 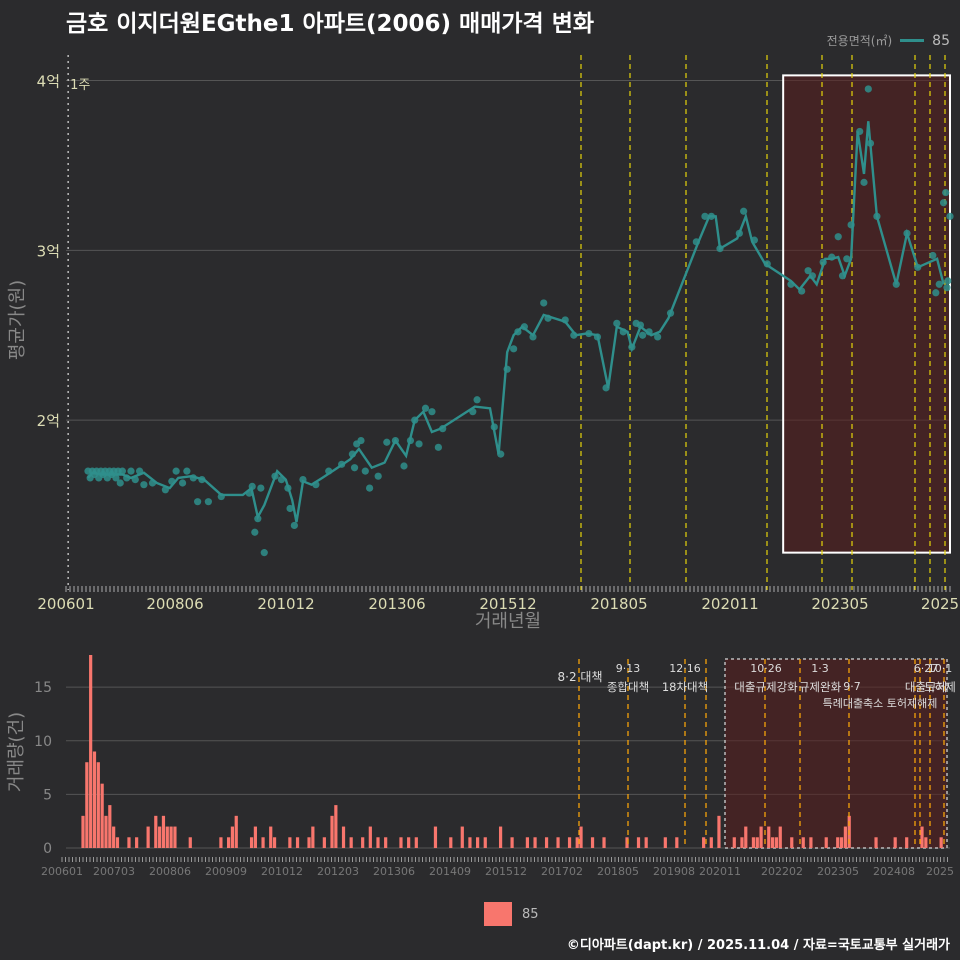 What do you see at coordinates (618, 604) in the screenshot?
I see `x-tick-label: 201805` at bounding box center [618, 604].